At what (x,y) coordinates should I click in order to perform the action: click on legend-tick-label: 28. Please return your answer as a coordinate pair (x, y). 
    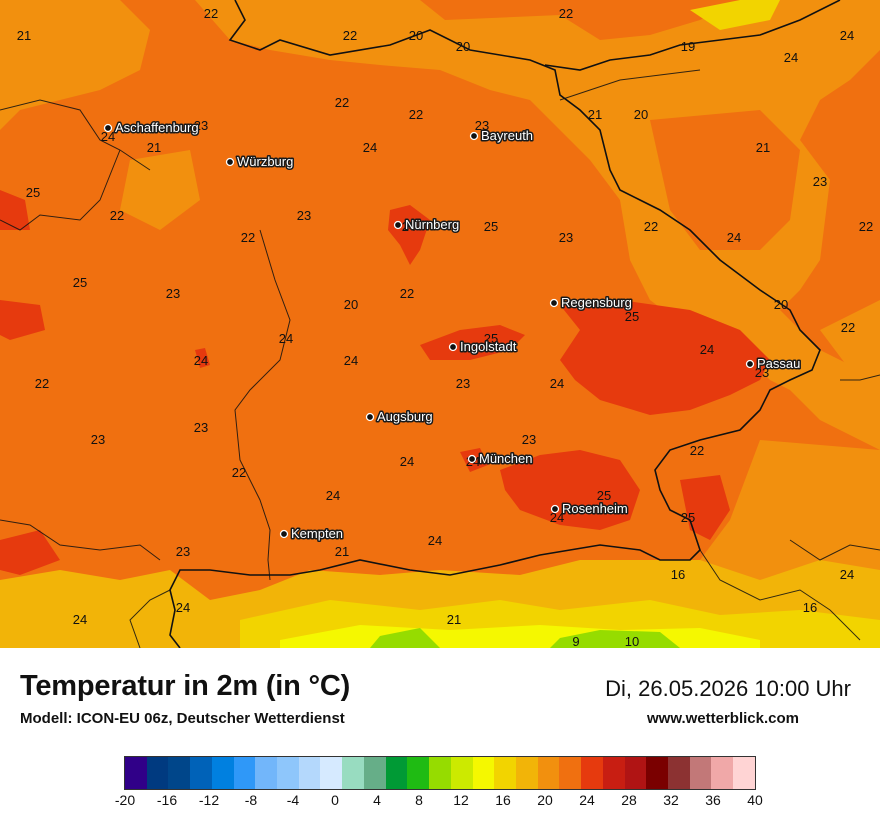
    Looking at the image, I should click on (629, 800).